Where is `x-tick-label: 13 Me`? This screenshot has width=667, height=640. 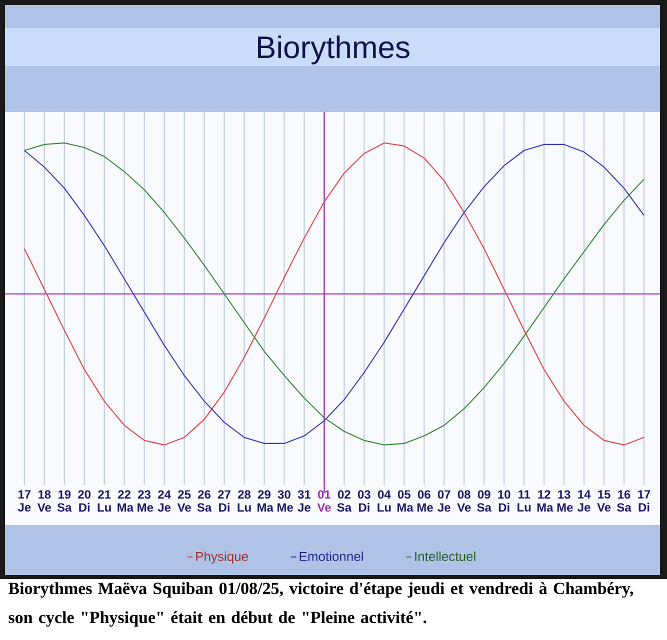 x-tick-label: 13 Me is located at coordinates (565, 501).